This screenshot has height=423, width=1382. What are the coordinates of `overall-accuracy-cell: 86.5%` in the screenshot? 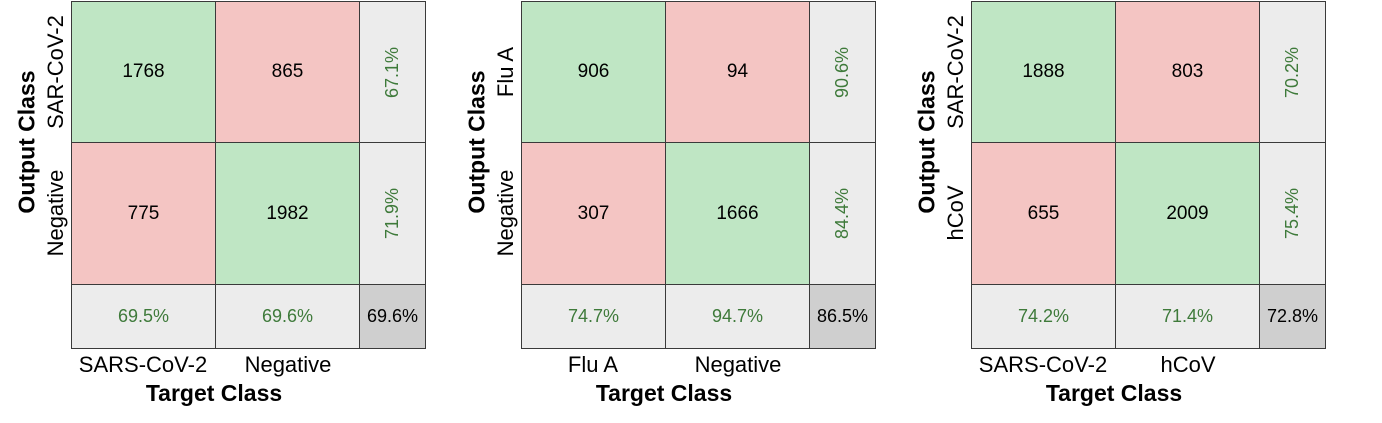 It's located at (842, 316).